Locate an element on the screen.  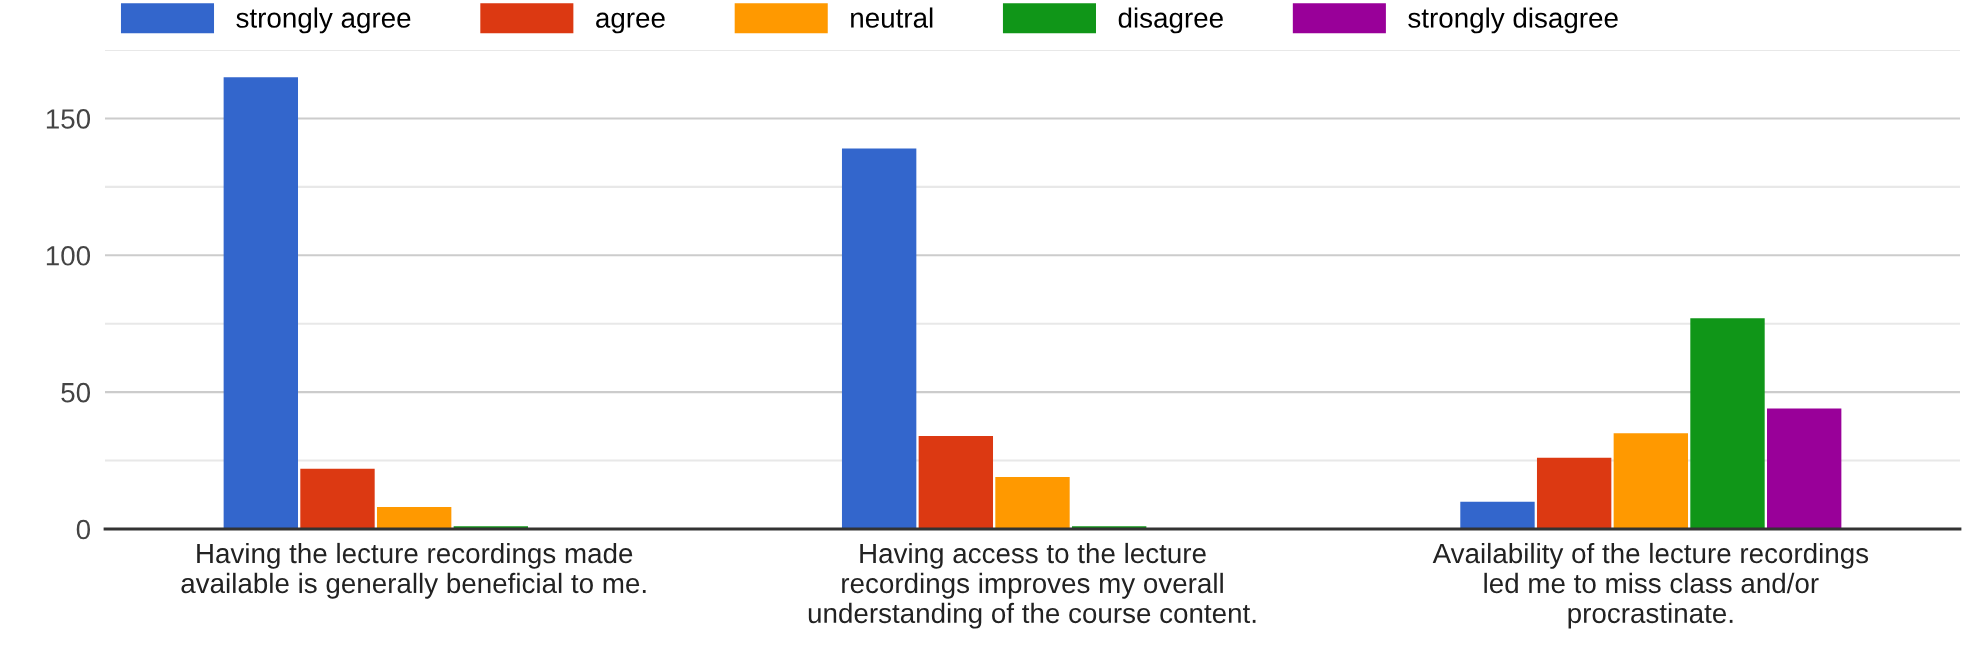
legend-label: disagree is located at coordinates (1170, 20).